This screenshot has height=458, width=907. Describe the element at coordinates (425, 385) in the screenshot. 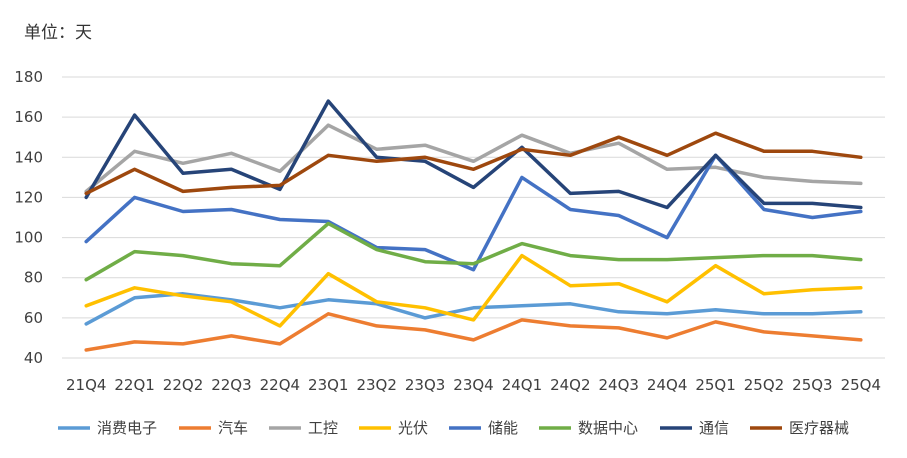

I see `x-tick-label: 23Q3` at that location.